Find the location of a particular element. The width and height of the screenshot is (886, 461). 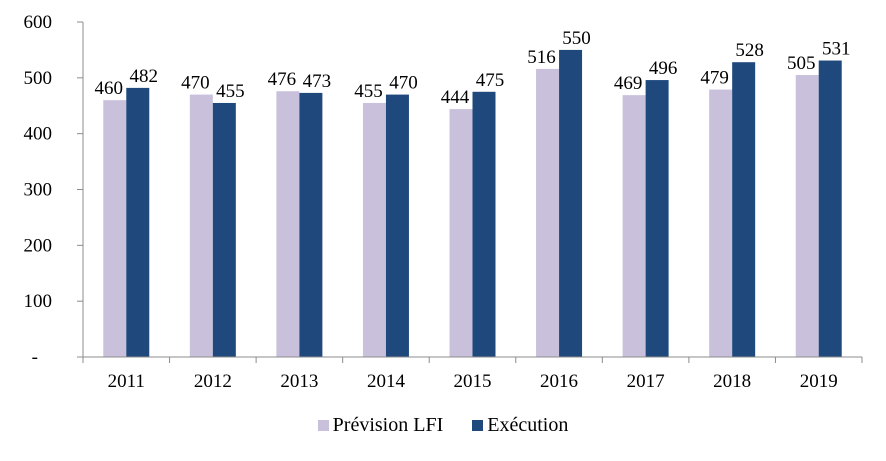

x-tick-label-2012: 2012 is located at coordinates (213, 381).